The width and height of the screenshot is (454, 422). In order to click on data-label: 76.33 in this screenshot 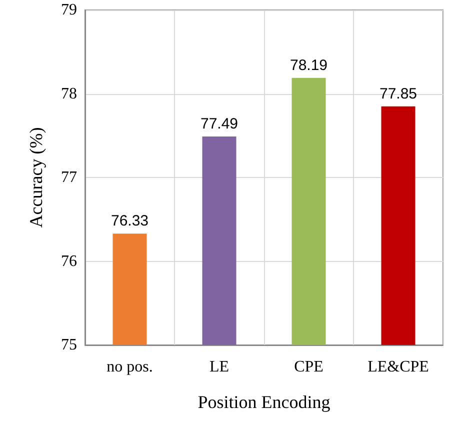, I will do `click(129, 221)`.